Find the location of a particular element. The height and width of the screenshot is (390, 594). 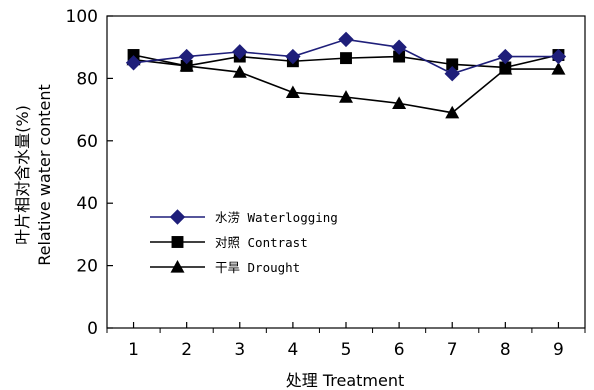

y-tick-label: 60 is located at coordinates (87, 142).